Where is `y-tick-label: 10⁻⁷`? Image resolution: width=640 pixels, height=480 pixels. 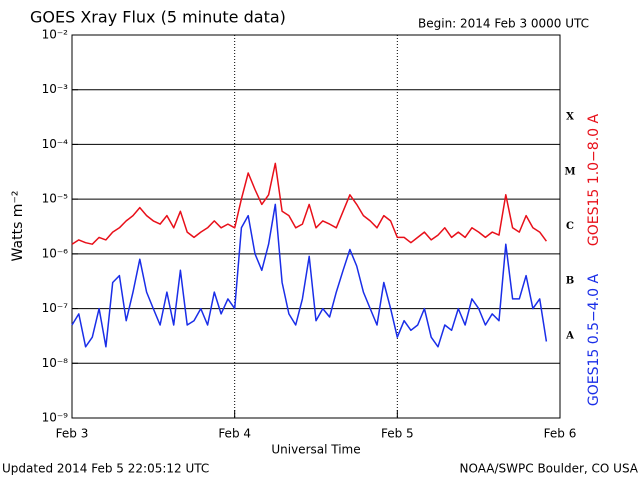 y-tick-label: 10⁻⁷ is located at coordinates (55, 308).